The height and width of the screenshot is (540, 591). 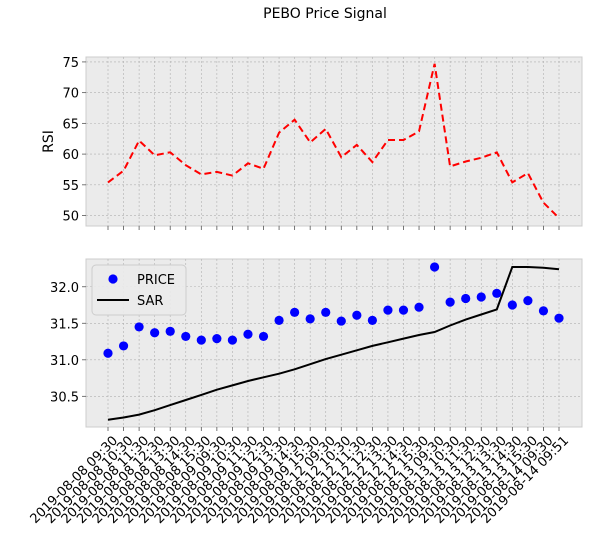 I want to click on y-tick-label: 60, so click(x=70, y=155).